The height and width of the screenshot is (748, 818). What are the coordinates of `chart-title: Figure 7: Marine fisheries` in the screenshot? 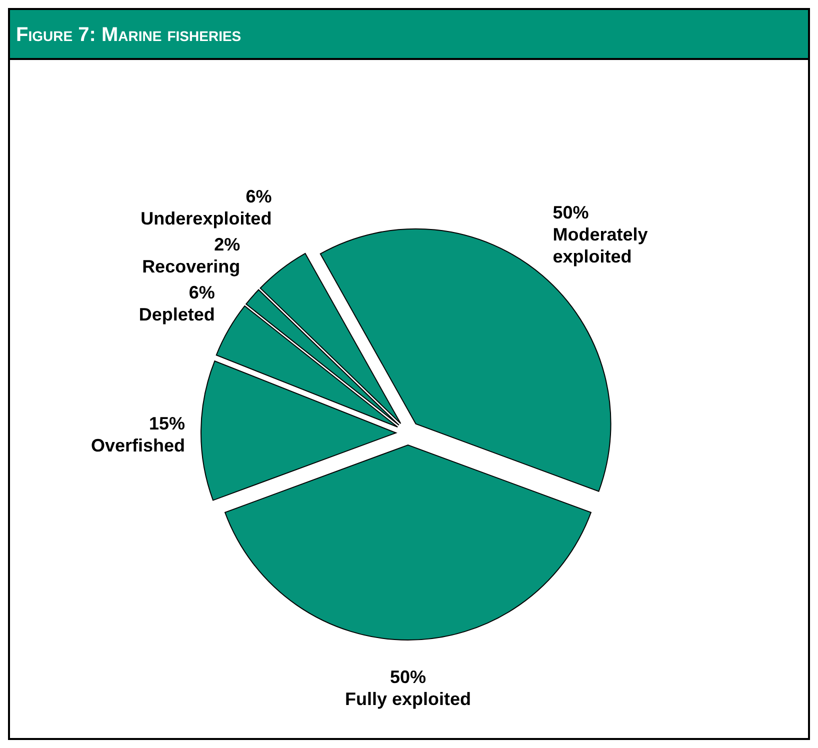 It's located at (129, 35).